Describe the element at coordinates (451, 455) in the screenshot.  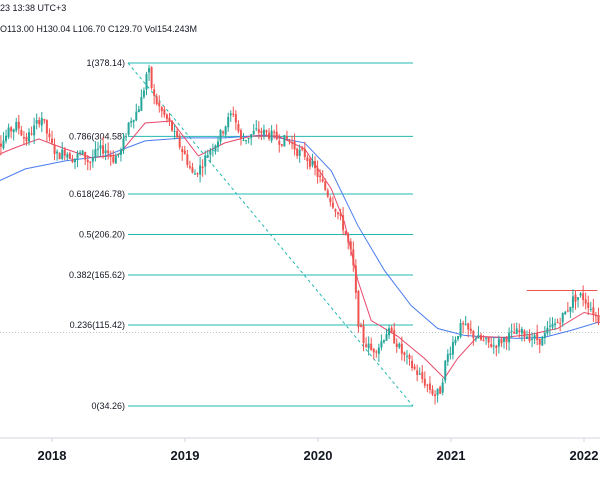
I see `x-tick-label-2021: 2021` at that location.